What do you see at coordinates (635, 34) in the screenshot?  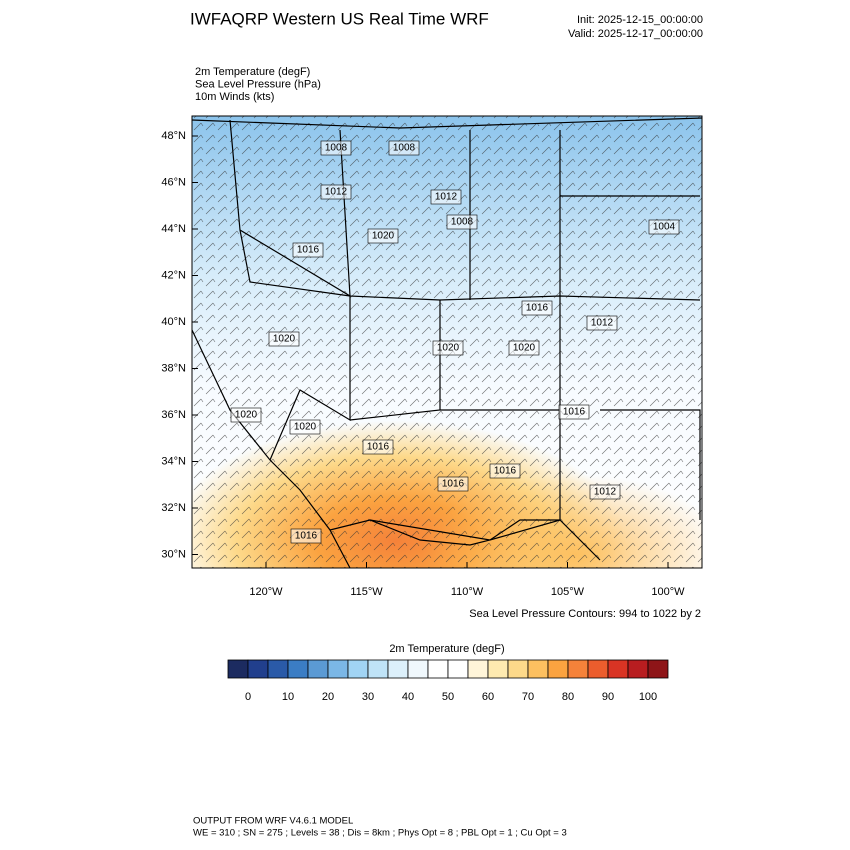 I see `valid-time: Valid: 2025-12-17_00:00:00` at bounding box center [635, 34].